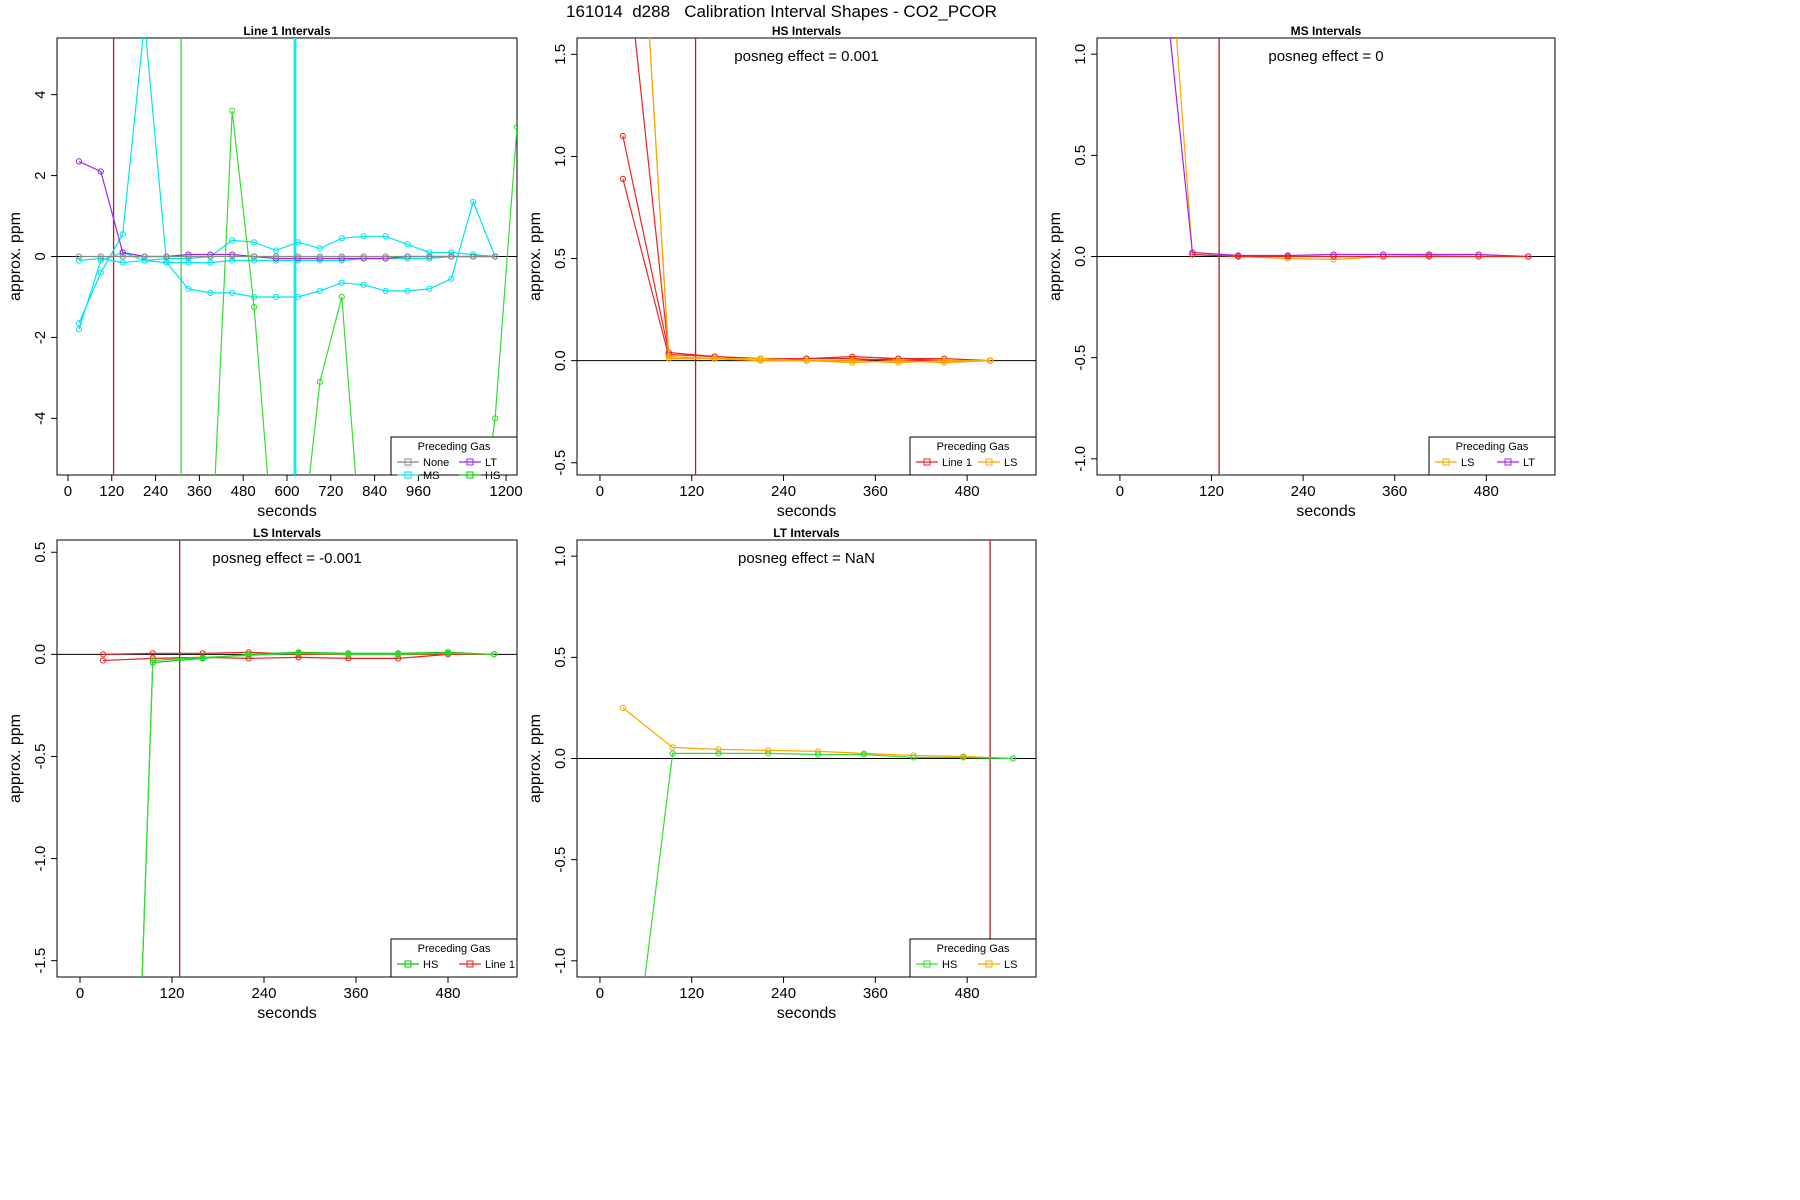 The width and height of the screenshot is (1800, 1200). What do you see at coordinates (418, 491) in the screenshot?
I see `x-tick-label: 960` at bounding box center [418, 491].